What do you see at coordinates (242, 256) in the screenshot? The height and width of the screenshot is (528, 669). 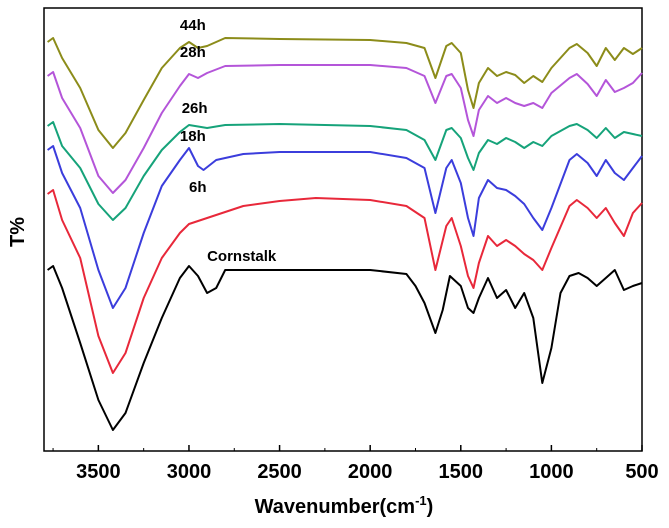 I see `series-label-cornstalk: Cornstalk` at bounding box center [242, 256].